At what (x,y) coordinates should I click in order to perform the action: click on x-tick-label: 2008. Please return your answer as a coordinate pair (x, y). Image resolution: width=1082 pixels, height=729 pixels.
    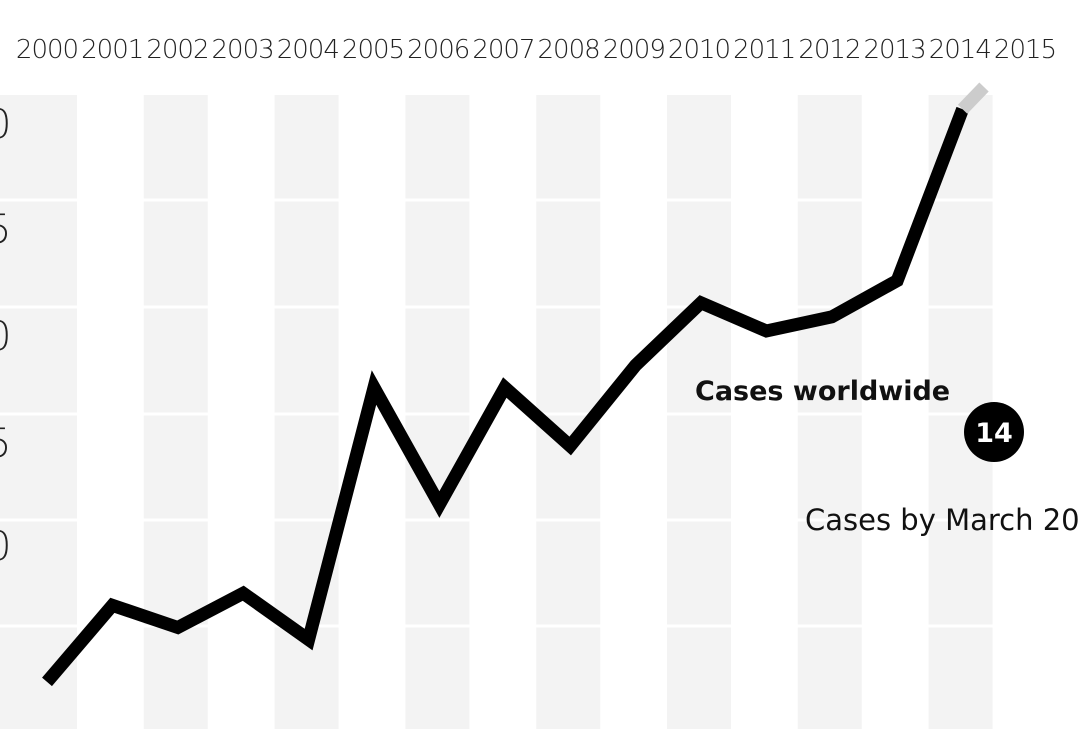
    Looking at the image, I should click on (569, 50).